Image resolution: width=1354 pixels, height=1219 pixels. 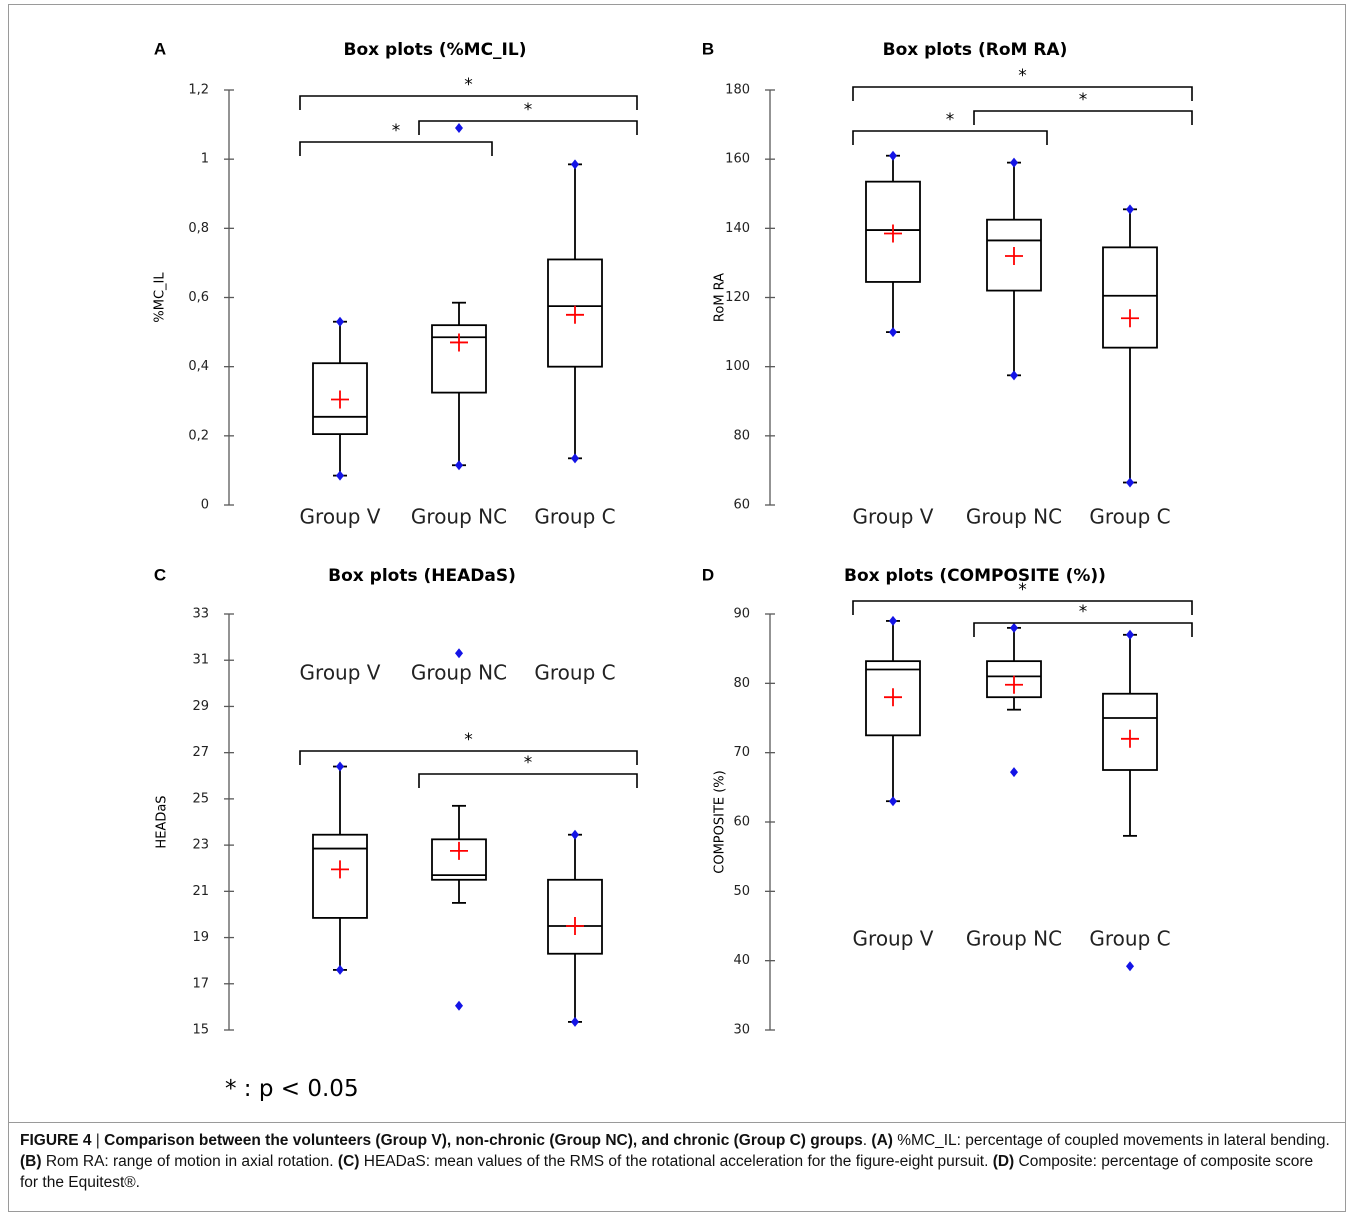 What do you see at coordinates (348, 1161) in the screenshot?
I see `caption-tag-c: (C)` at bounding box center [348, 1161].